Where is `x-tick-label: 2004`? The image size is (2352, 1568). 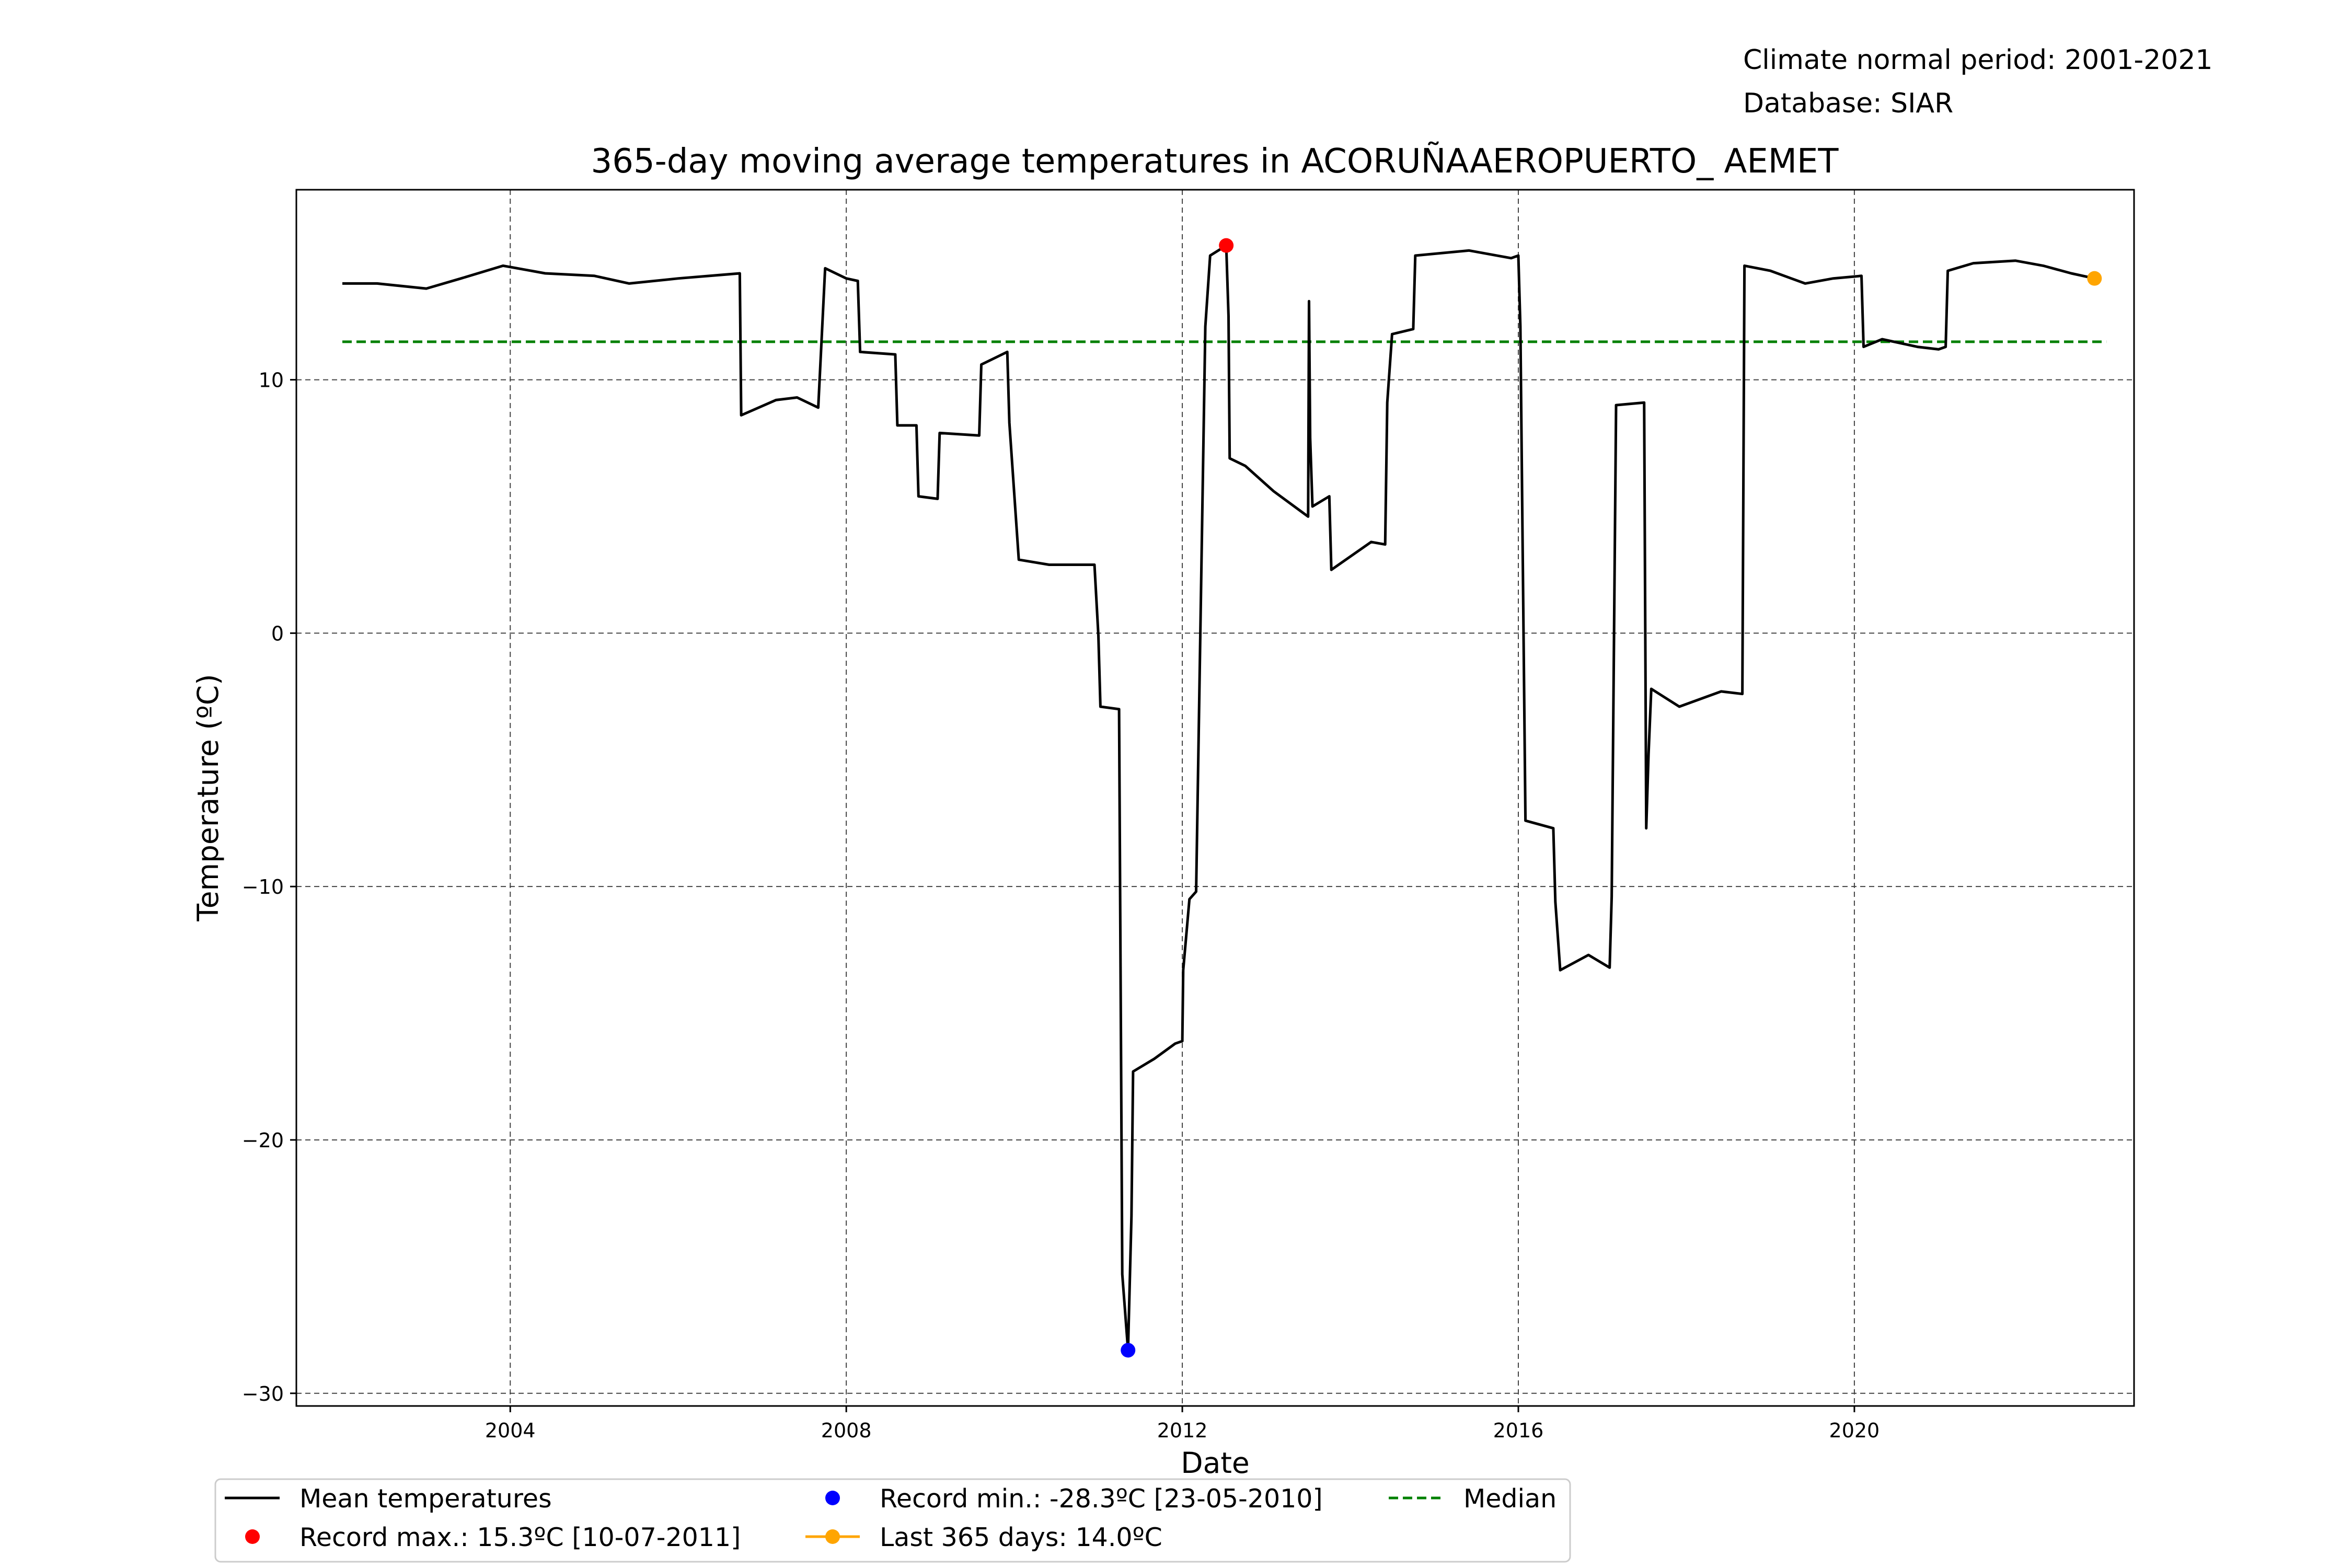
x-tick-label: 2004 is located at coordinates (510, 1430).